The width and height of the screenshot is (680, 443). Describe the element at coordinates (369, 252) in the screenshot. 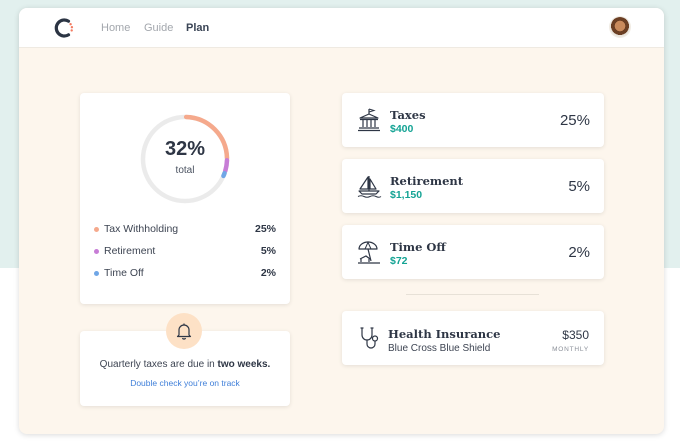

I see `beach-umbrella-icon` at that location.